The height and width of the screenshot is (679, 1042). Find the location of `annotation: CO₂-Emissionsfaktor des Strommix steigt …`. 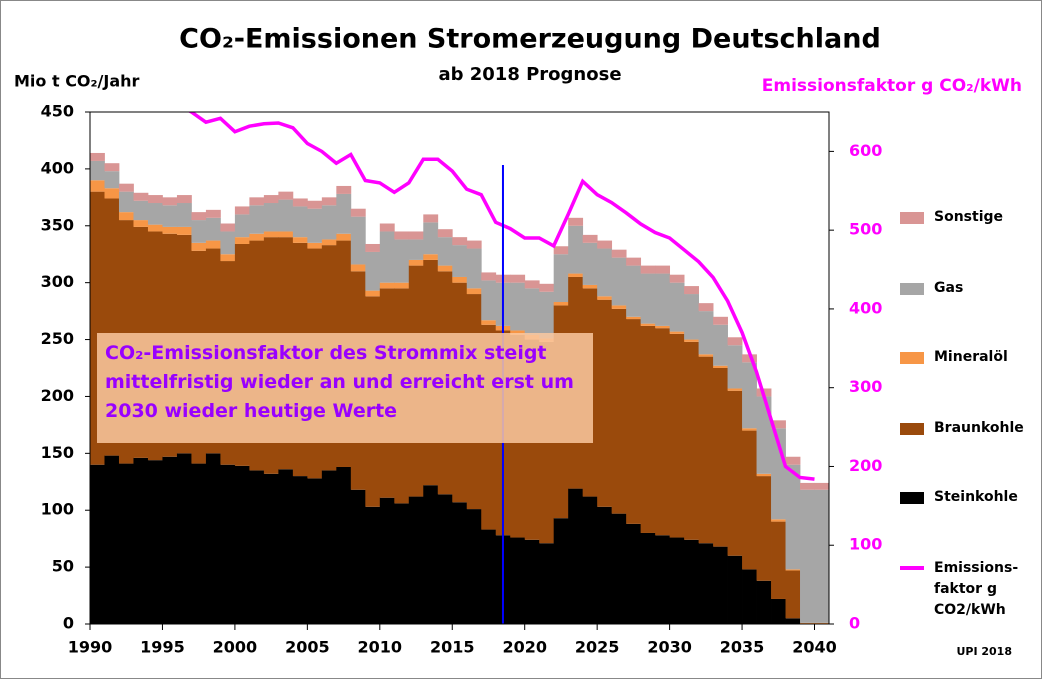

annotation: CO₂-Emissionsfaktor des Strommix steigt … is located at coordinates (345, 388).